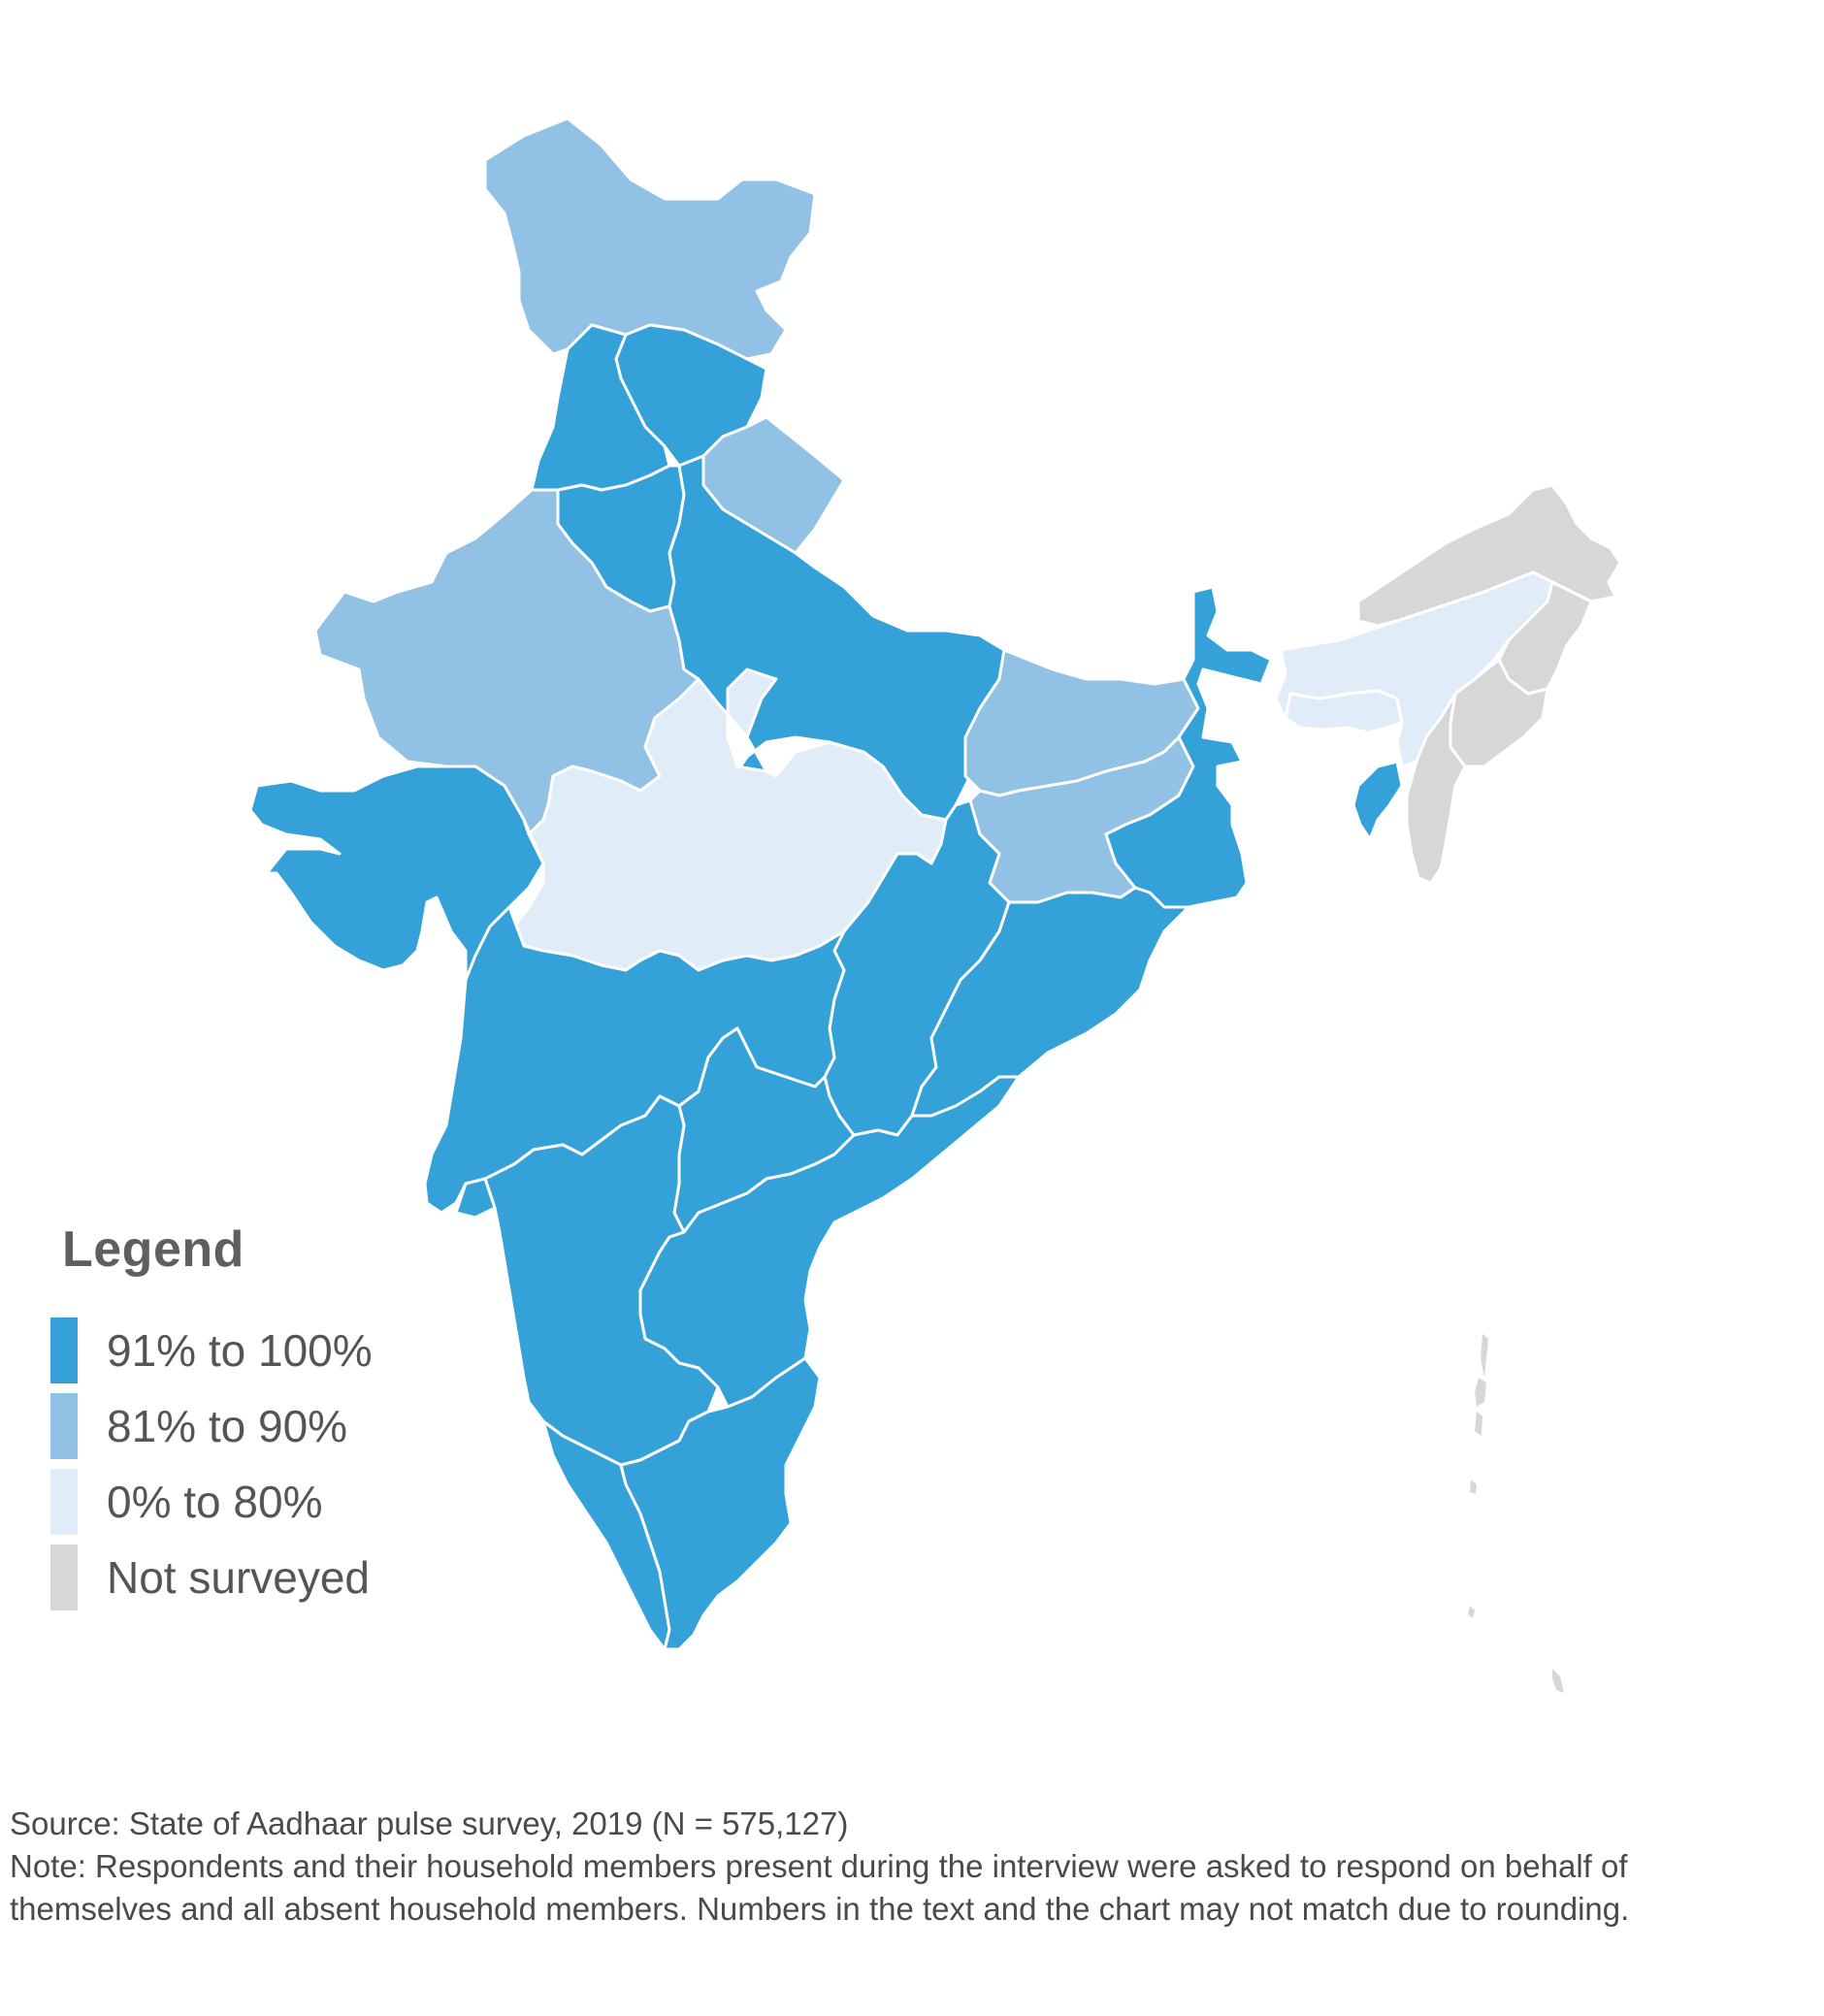 This screenshot has height=2016, width=1824. What do you see at coordinates (240, 1350) in the screenshot?
I see `legend-label: 91% to 100%` at bounding box center [240, 1350].